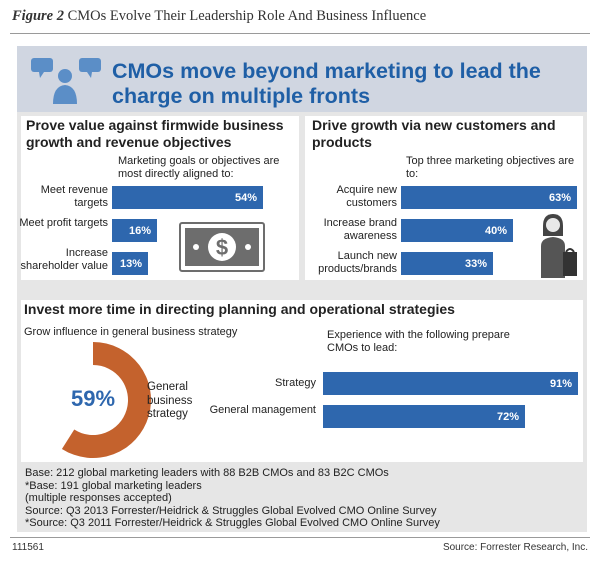  I want to click on bar-value-label: 54%, so click(245, 197).